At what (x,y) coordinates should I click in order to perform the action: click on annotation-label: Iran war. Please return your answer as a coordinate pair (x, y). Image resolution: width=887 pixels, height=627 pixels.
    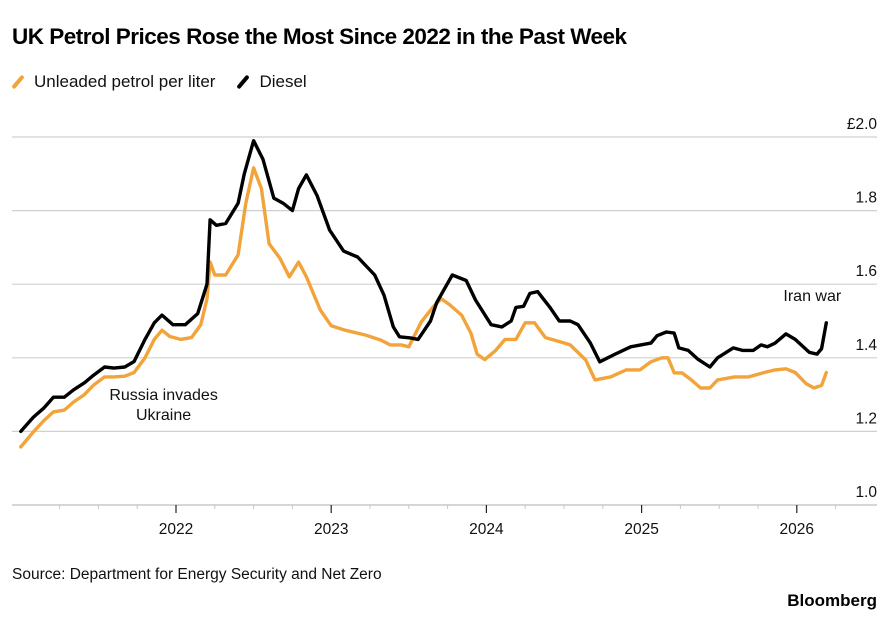
    Looking at the image, I should click on (812, 296).